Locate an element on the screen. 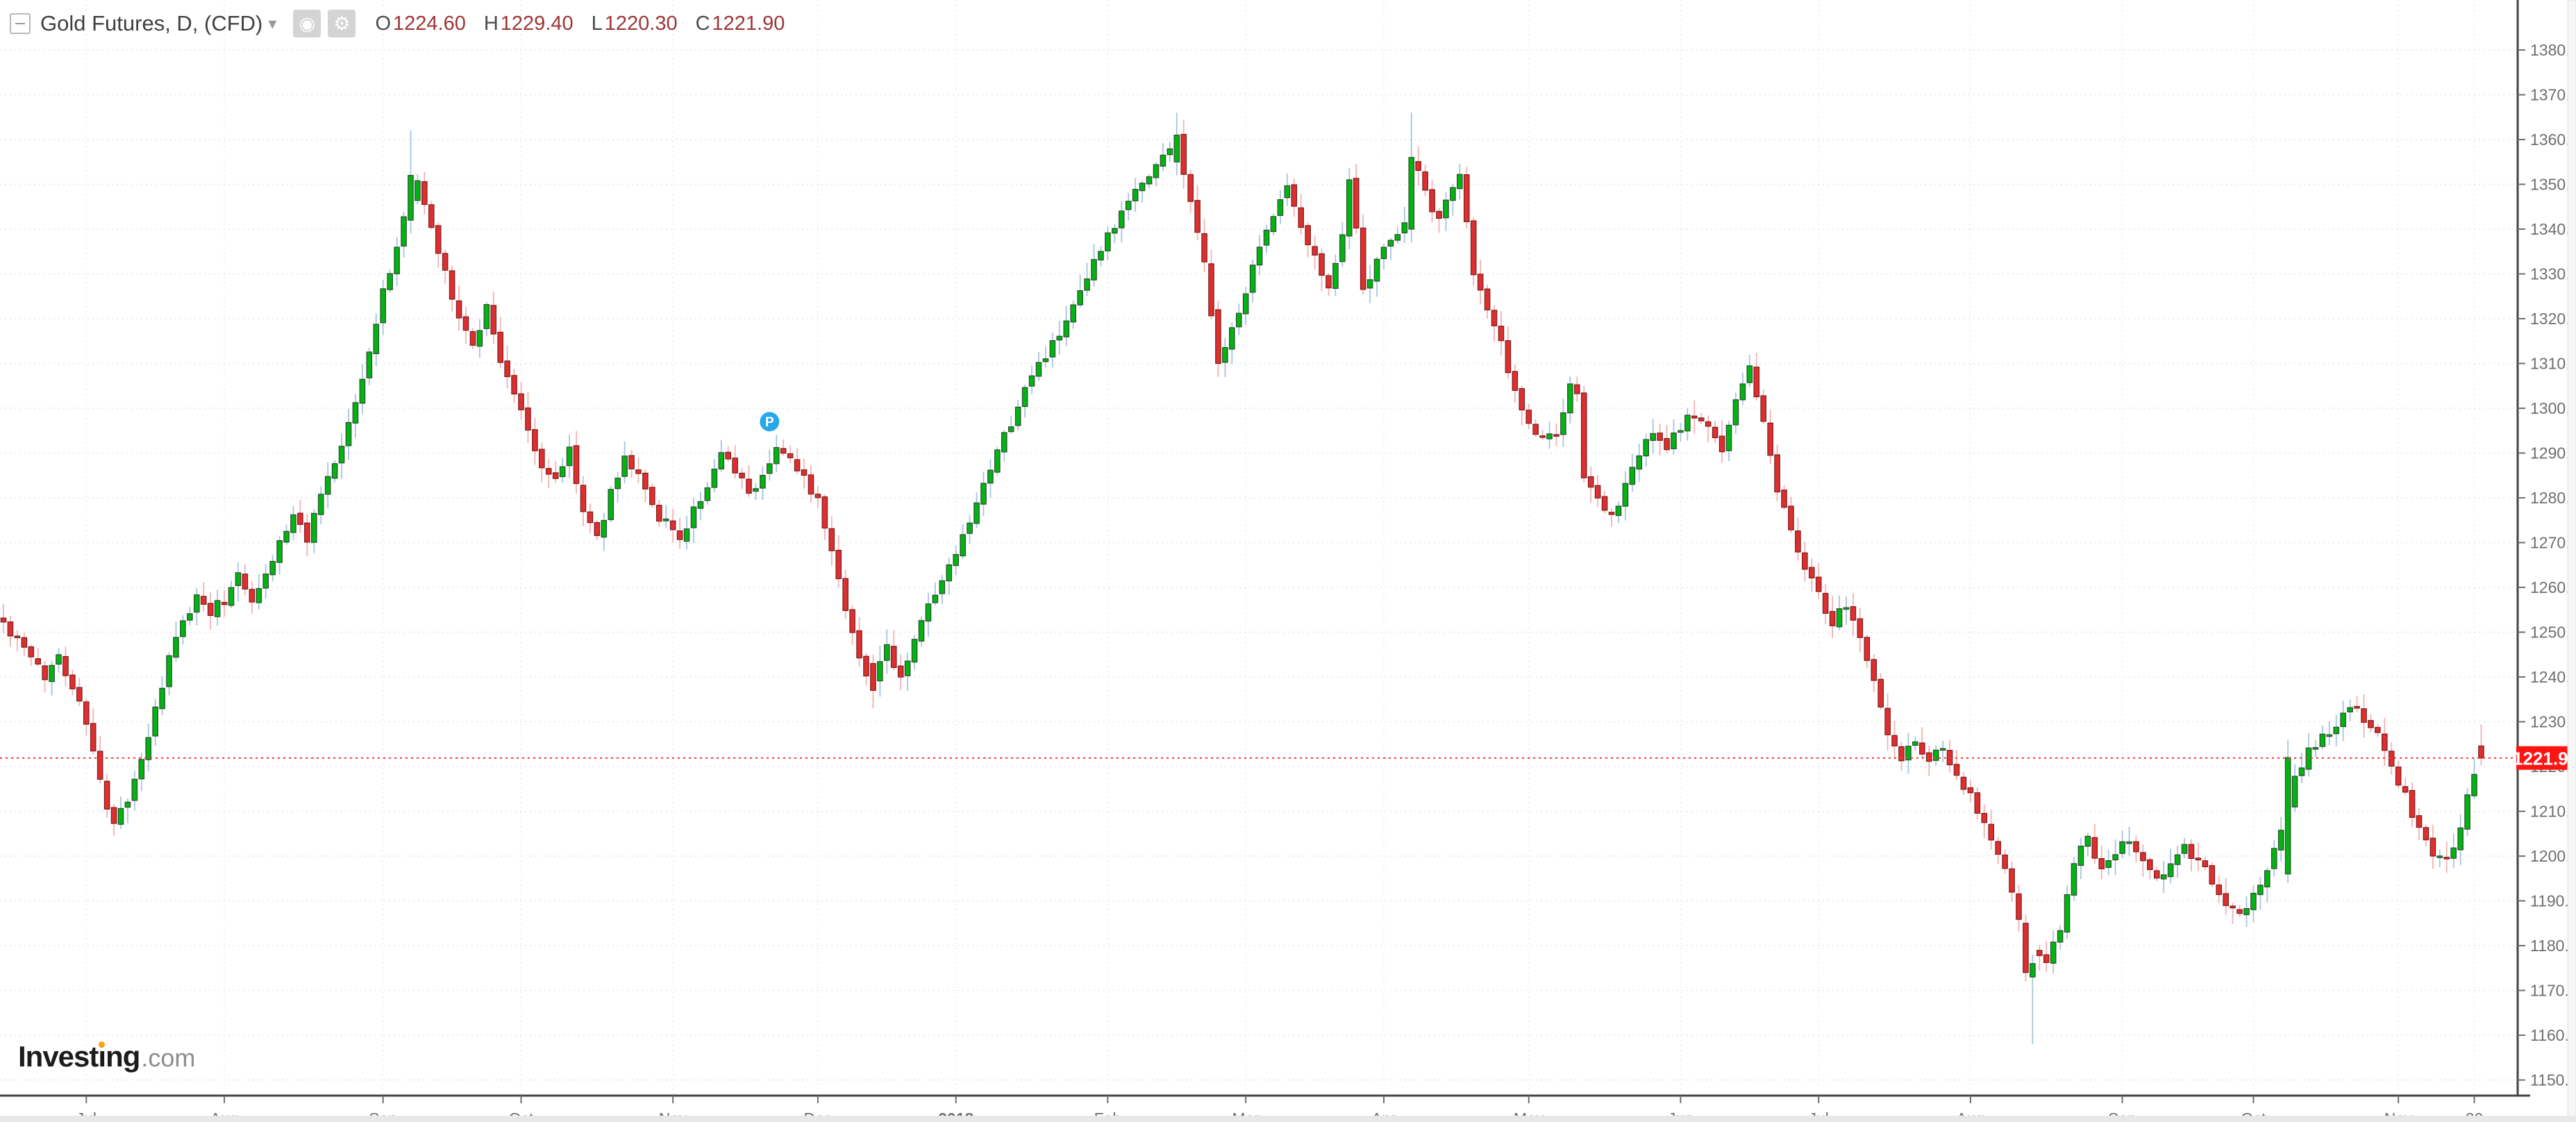  horizontal-scrollbar is located at coordinates (1288, 1119).